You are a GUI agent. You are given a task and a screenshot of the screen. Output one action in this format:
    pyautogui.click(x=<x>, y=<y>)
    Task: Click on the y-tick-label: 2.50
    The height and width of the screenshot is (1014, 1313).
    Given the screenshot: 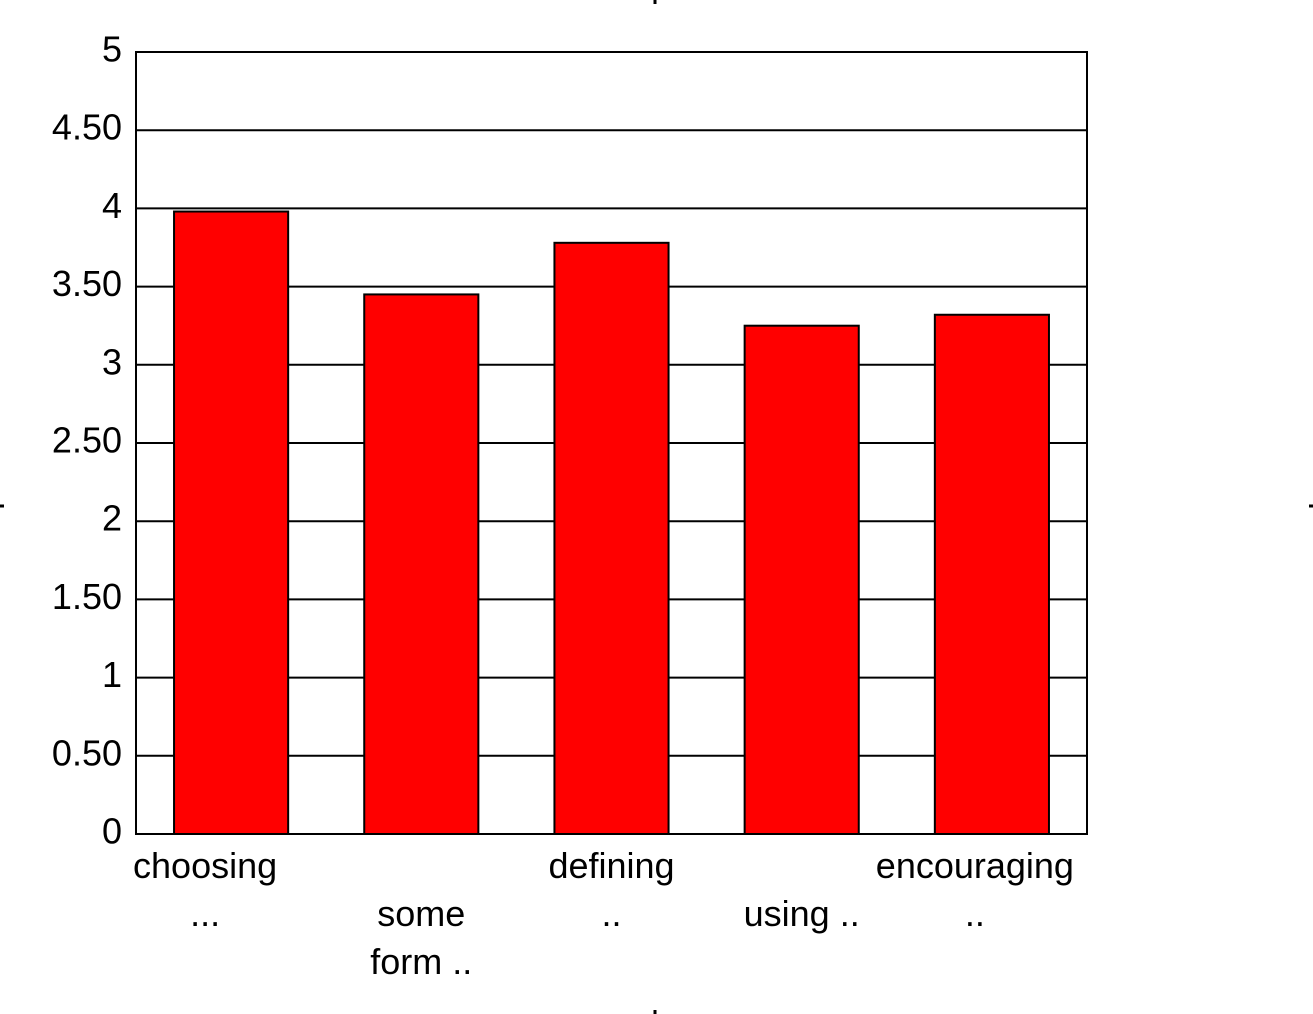 What is the action you would take?
    pyautogui.click(x=87, y=440)
    